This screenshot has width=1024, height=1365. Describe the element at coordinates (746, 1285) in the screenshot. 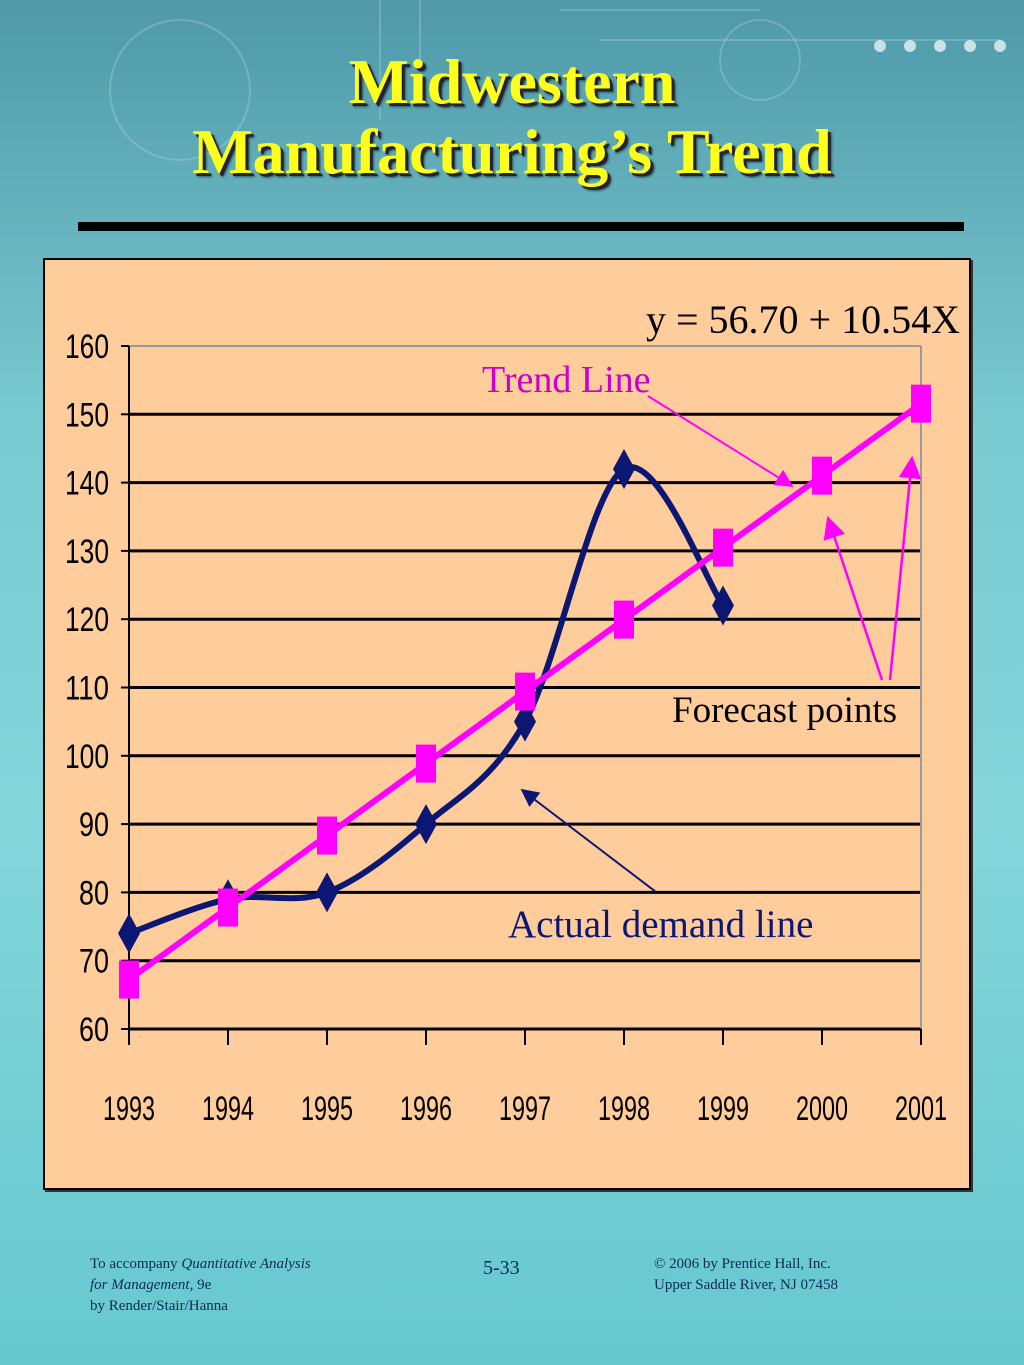

I see `publisher-address: Upper Saddle River, NJ 07458` at that location.